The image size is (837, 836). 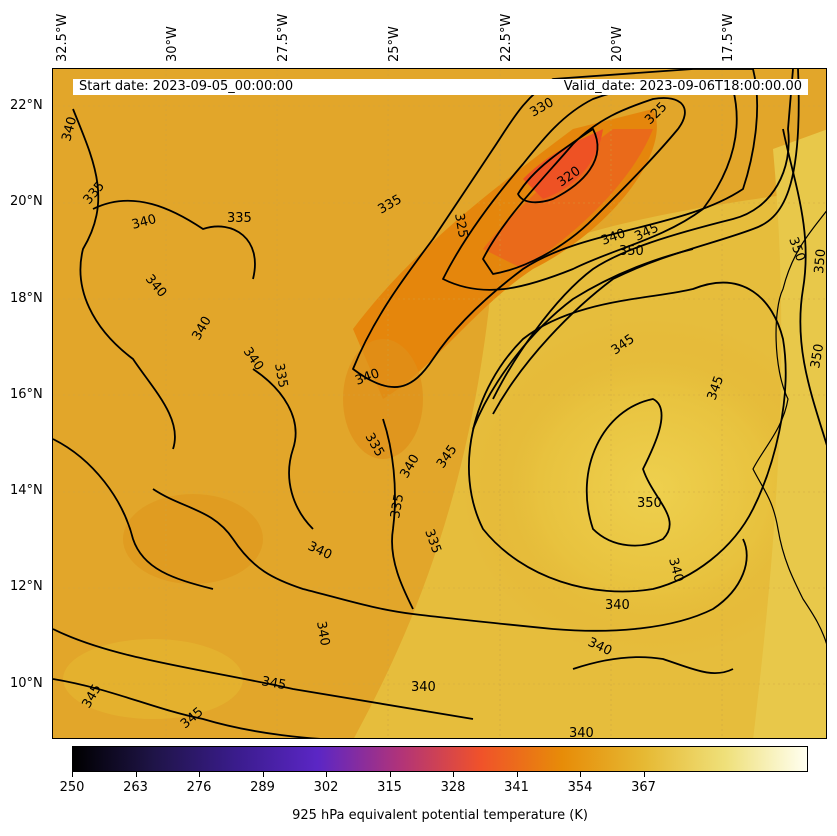 What do you see at coordinates (62, 37) in the screenshot?
I see `lon-label-32-5w: 32.5°W` at bounding box center [62, 37].